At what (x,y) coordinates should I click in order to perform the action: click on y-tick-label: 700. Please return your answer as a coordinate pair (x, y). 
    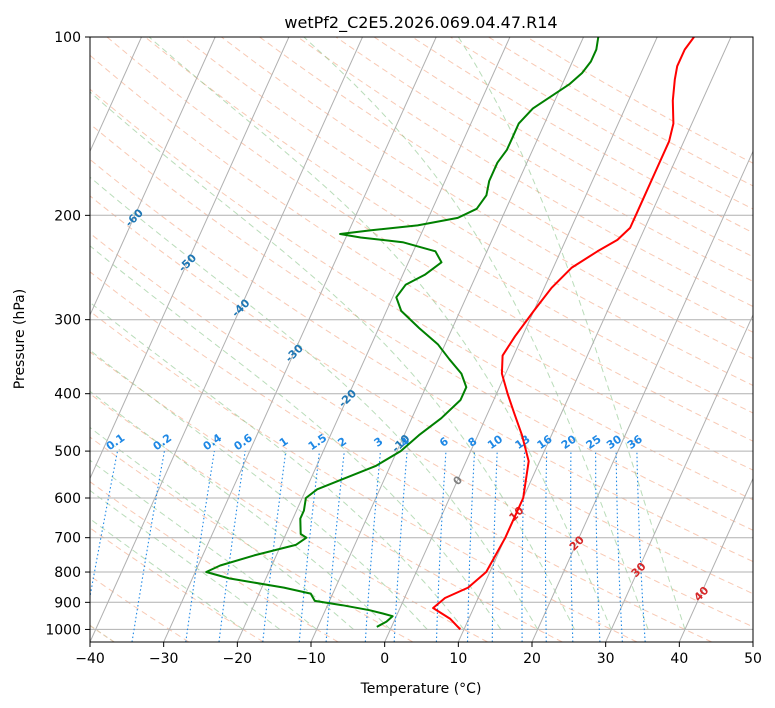
    Looking at the image, I should click on (67, 539).